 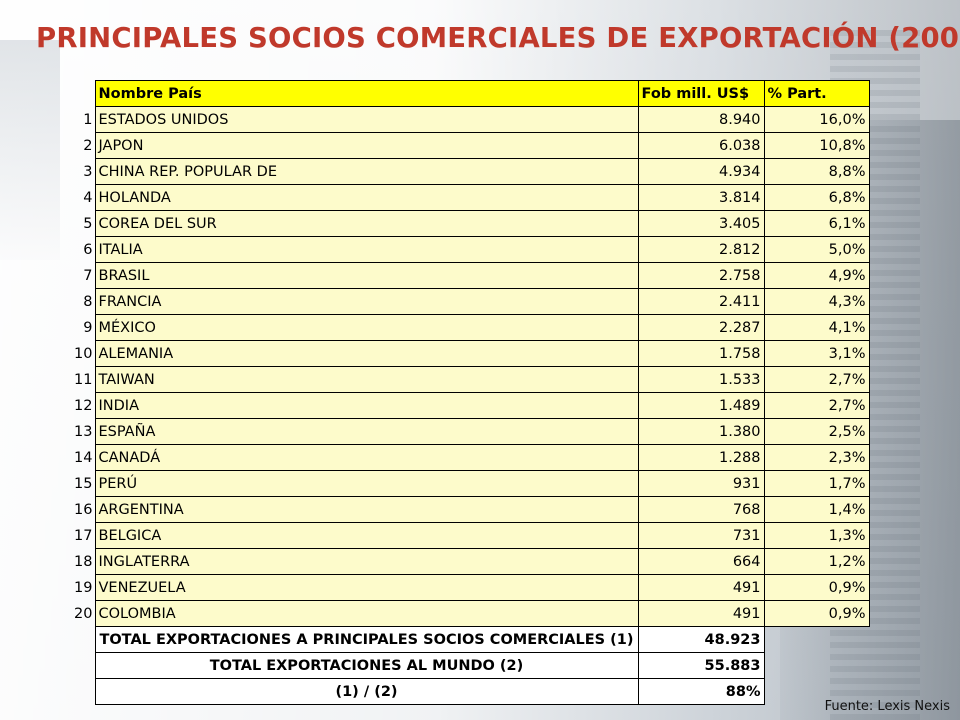 I want to click on country-name-cell: FRANCIA, so click(x=366, y=301).